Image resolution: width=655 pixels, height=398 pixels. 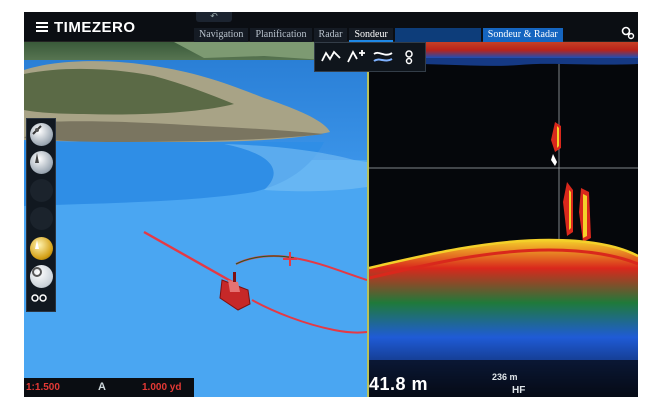 I want to click on tab-sondeur-radar: Sondeur & Radar, so click(x=522, y=35).